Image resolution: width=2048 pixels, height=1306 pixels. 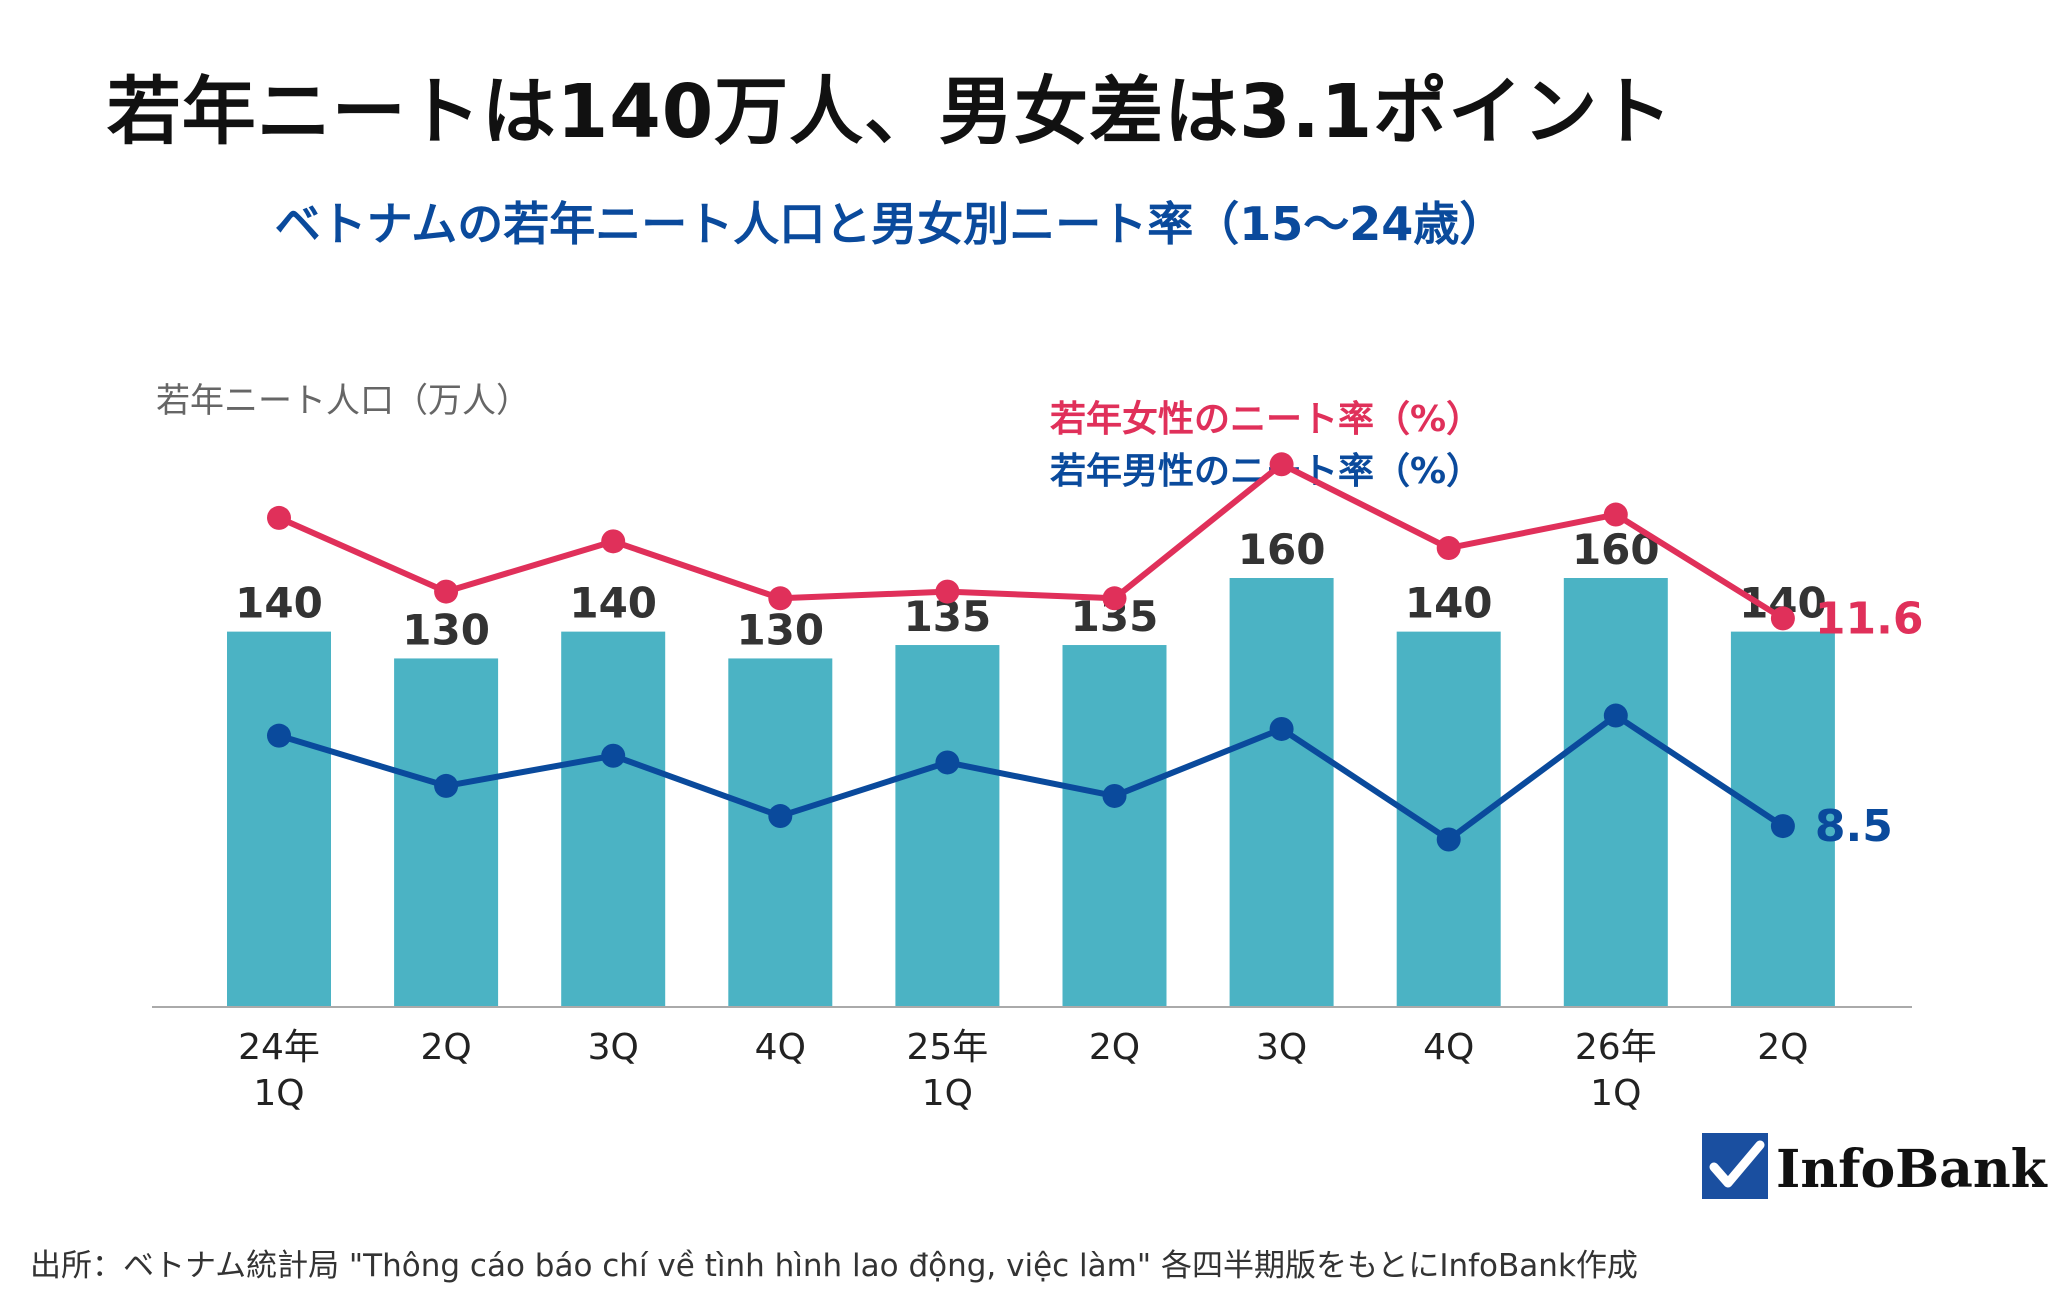 I want to click on chart-subtitle: ベトナムの若年ニート人口と男女別ニート率（15～24歳）, so click(x=890, y=224).